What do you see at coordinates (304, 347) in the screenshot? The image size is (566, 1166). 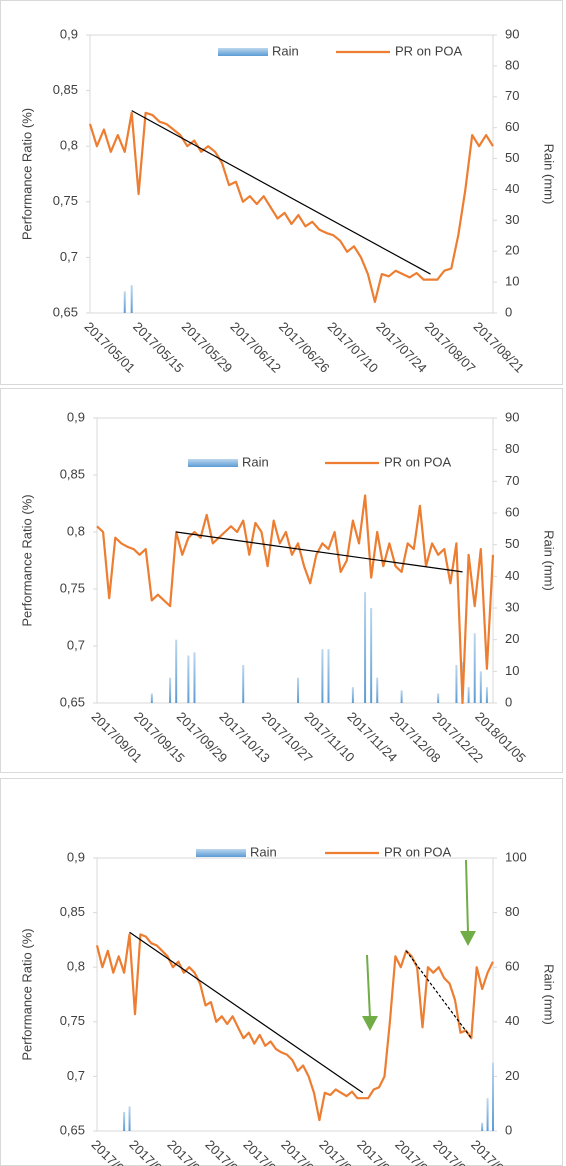 I see `x-tick-label: 2017/06/26` at bounding box center [304, 347].